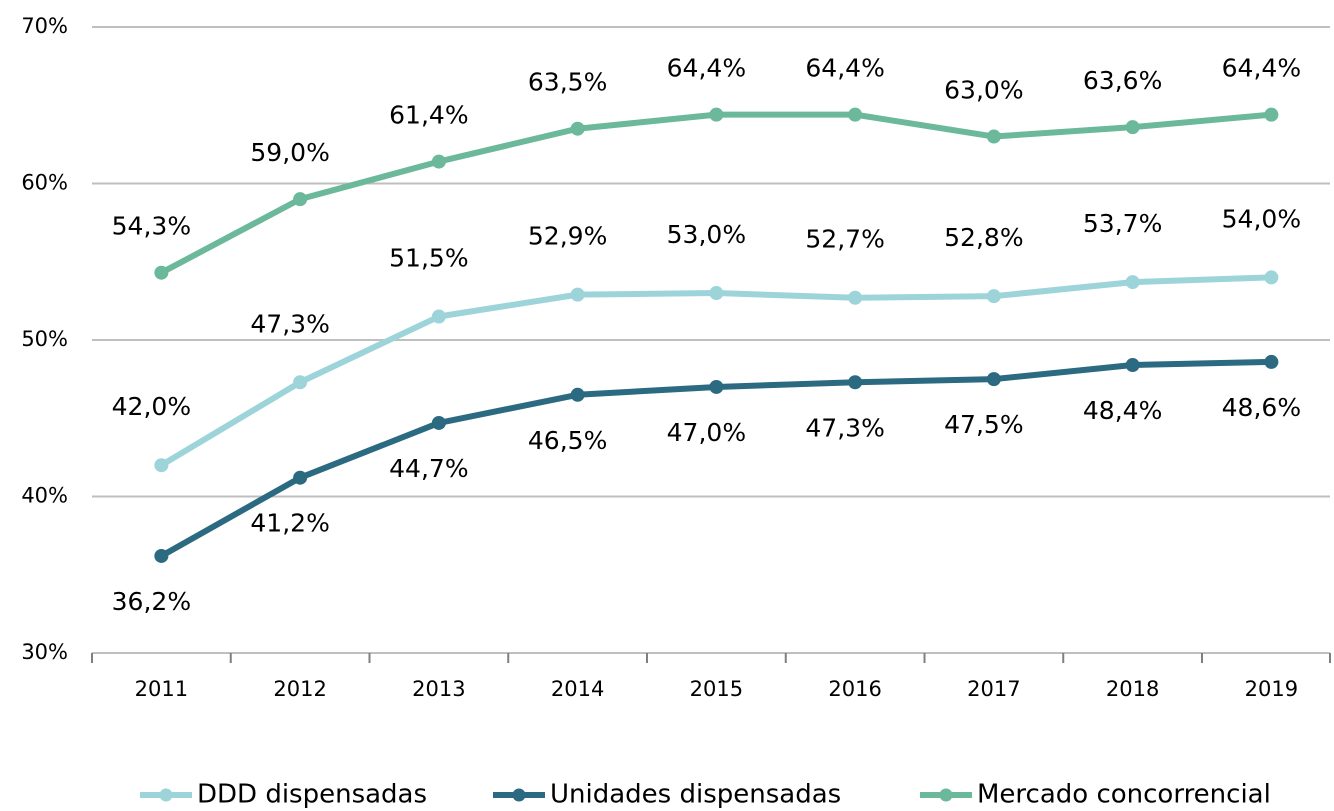 The height and width of the screenshot is (811, 1334). Describe the element at coordinates (844, 239) in the screenshot. I see `data-label: 52,7%` at that location.